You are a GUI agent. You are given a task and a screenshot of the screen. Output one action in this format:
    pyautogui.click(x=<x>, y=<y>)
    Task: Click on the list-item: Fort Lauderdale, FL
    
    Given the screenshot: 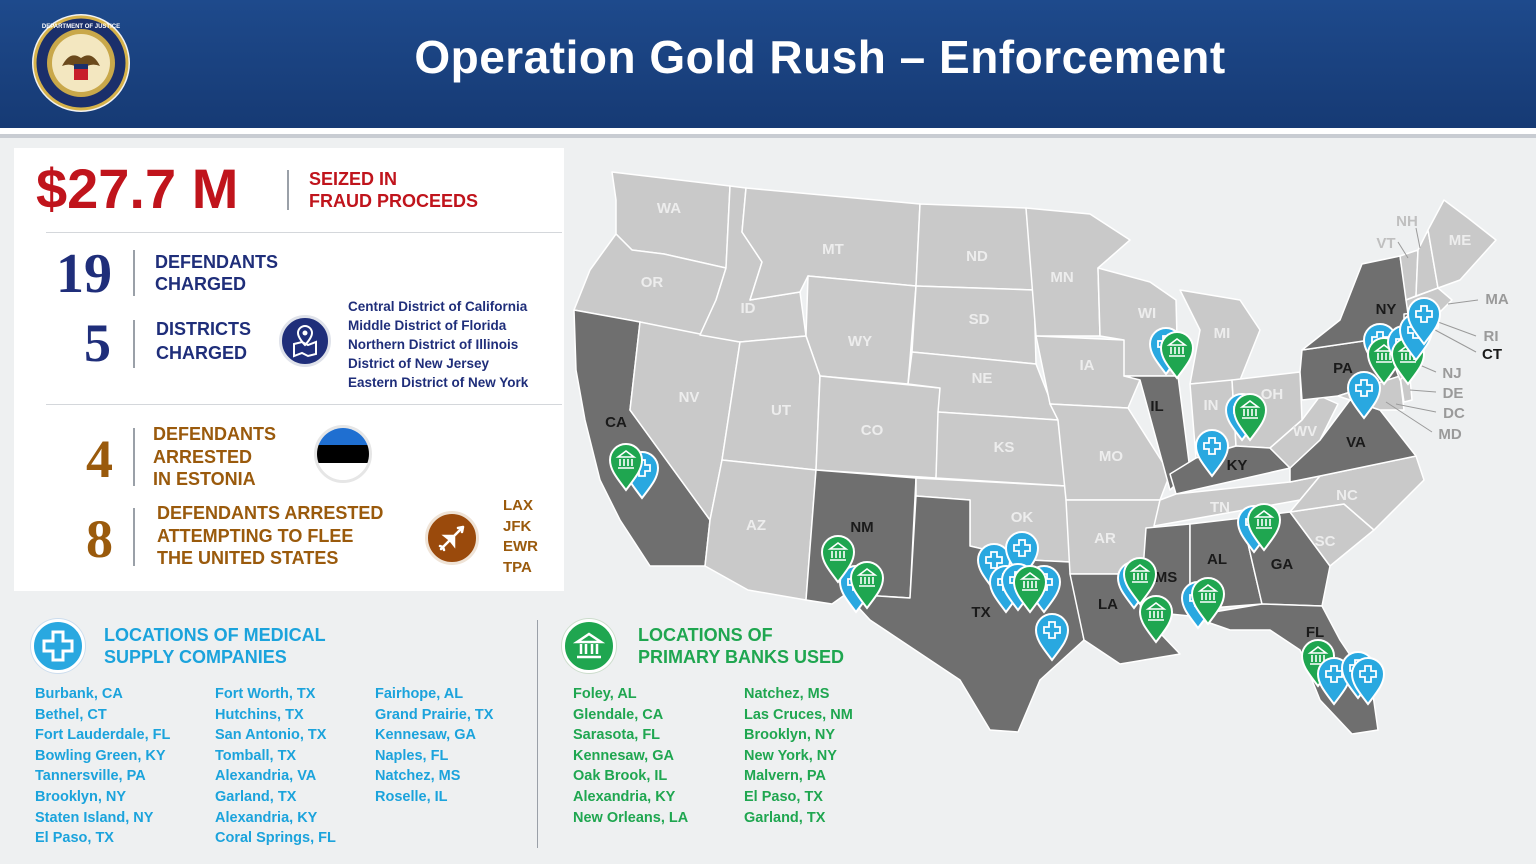 What is the action you would take?
    pyautogui.click(x=103, y=735)
    